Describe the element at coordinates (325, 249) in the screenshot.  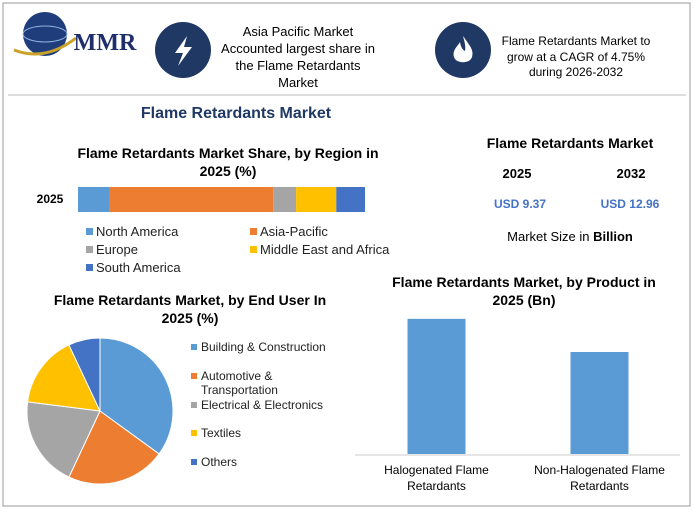
I see `legend-label: Middle East and Africa` at that location.